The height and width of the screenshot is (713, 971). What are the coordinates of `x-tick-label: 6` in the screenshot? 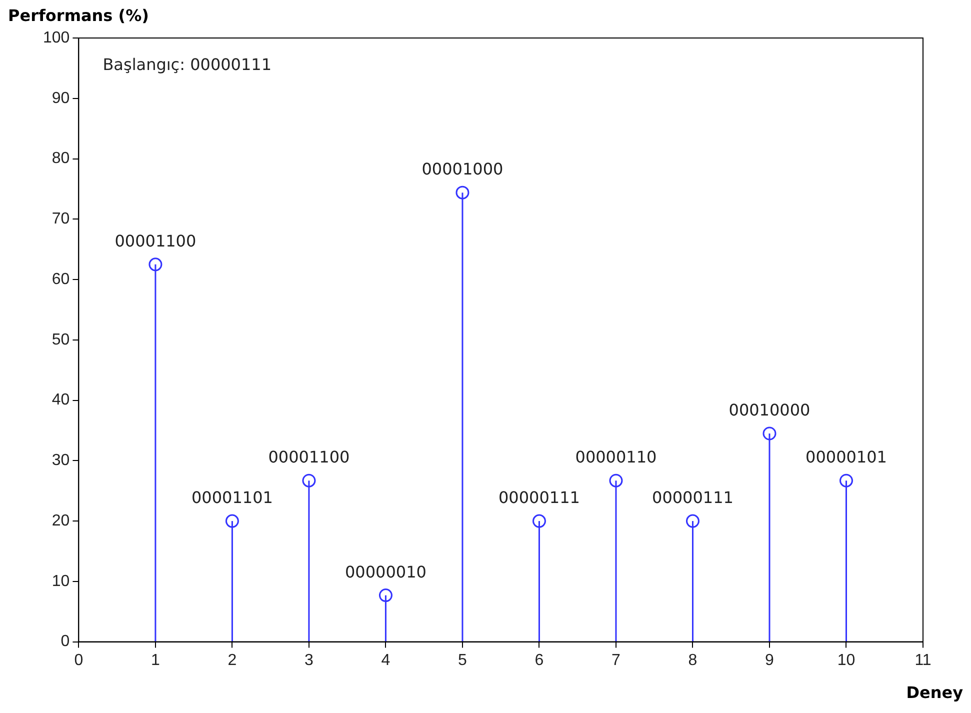 It's located at (539, 660).